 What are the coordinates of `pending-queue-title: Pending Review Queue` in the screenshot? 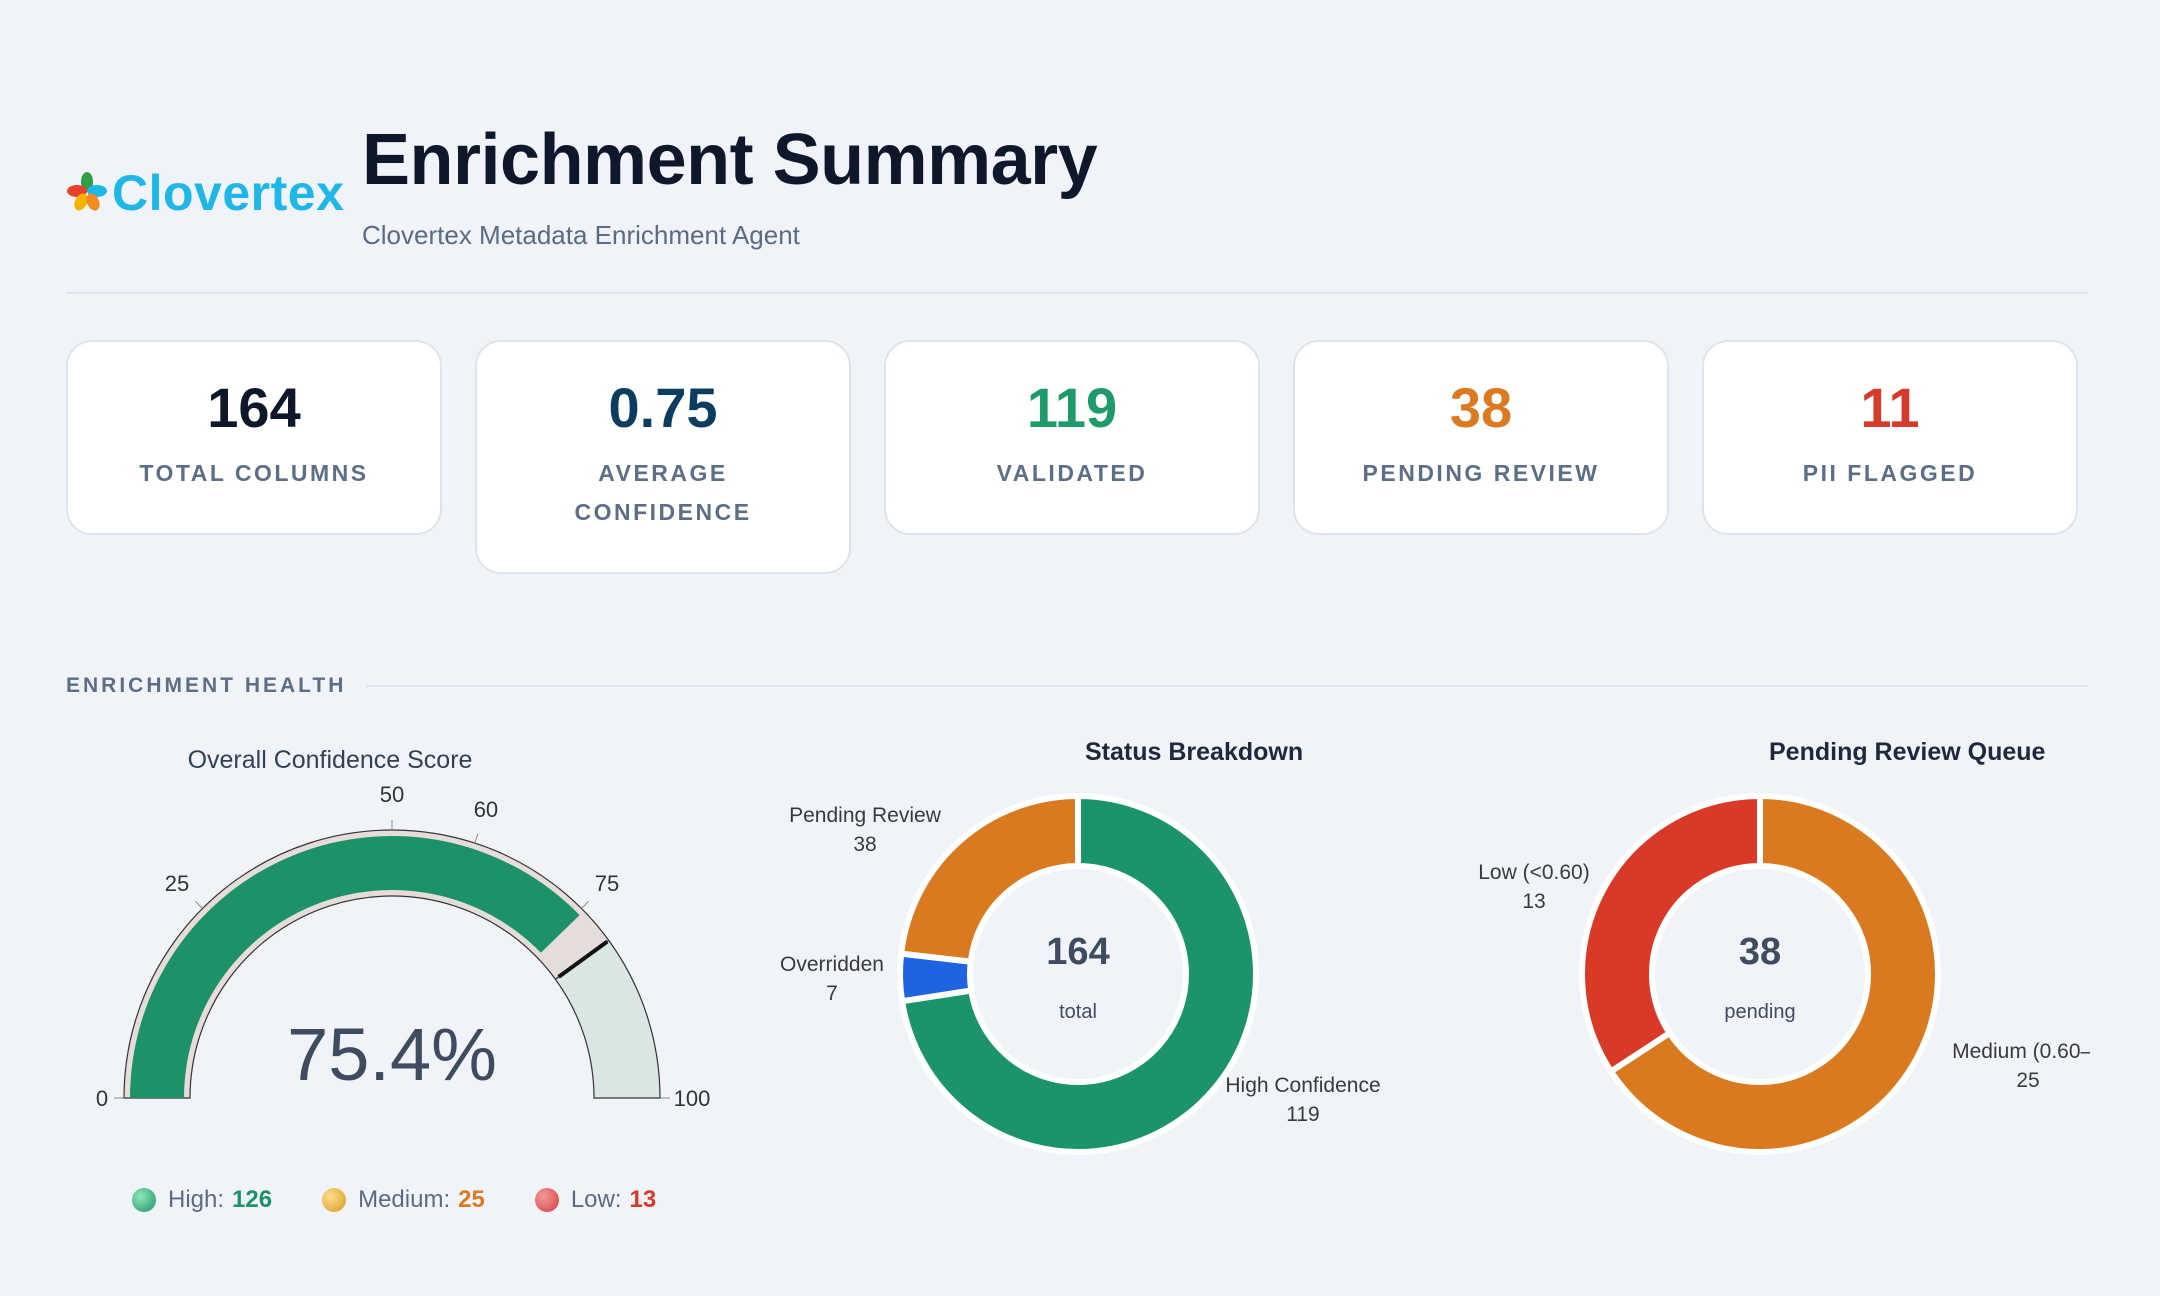 It's located at (1907, 752).